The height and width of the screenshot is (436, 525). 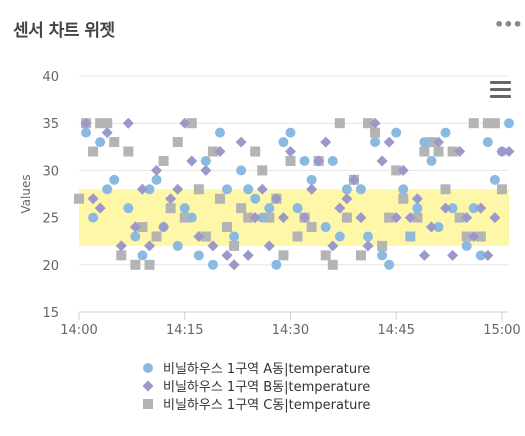 What do you see at coordinates (395, 330) in the screenshot?
I see `x-tick-label: 14:45` at bounding box center [395, 330].